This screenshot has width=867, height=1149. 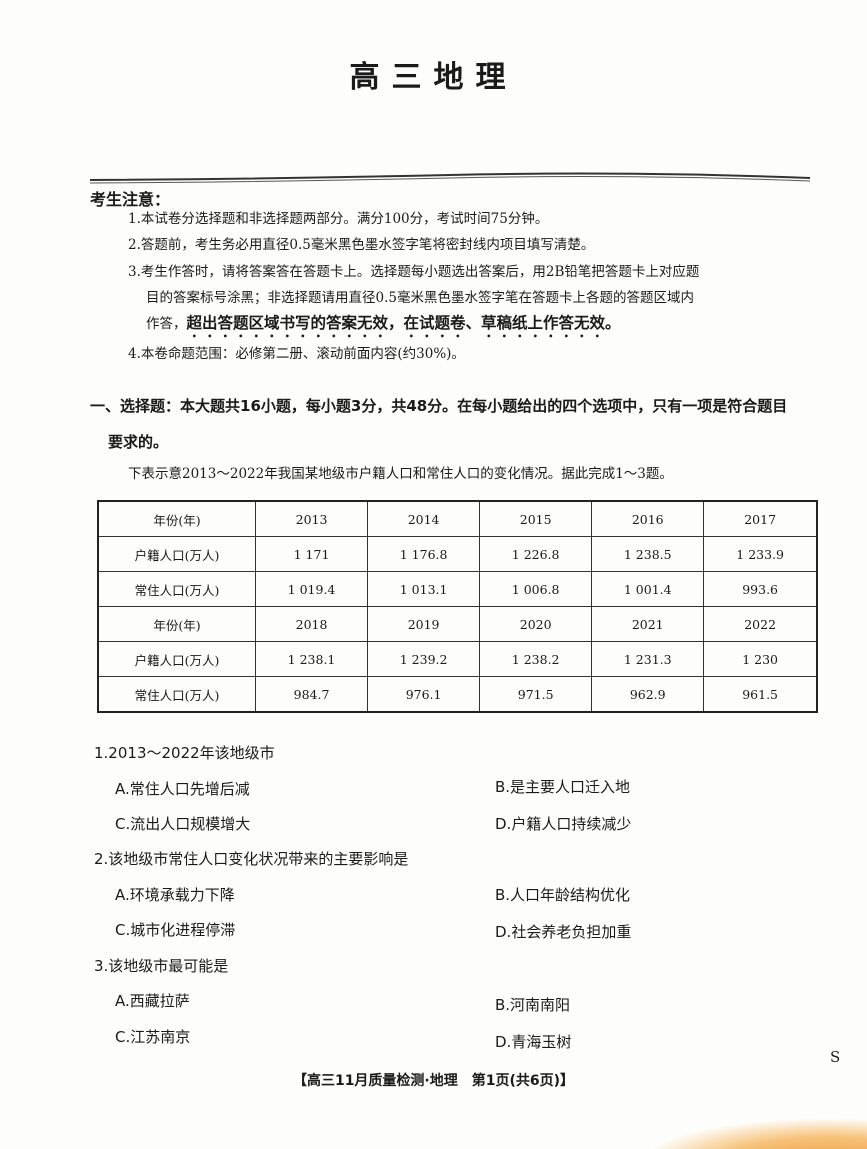 I want to click on notice-item: 作答，超出答题区域书写的答案无效，在试题卷、草稿纸上作答无效。, so click(x=383, y=326).